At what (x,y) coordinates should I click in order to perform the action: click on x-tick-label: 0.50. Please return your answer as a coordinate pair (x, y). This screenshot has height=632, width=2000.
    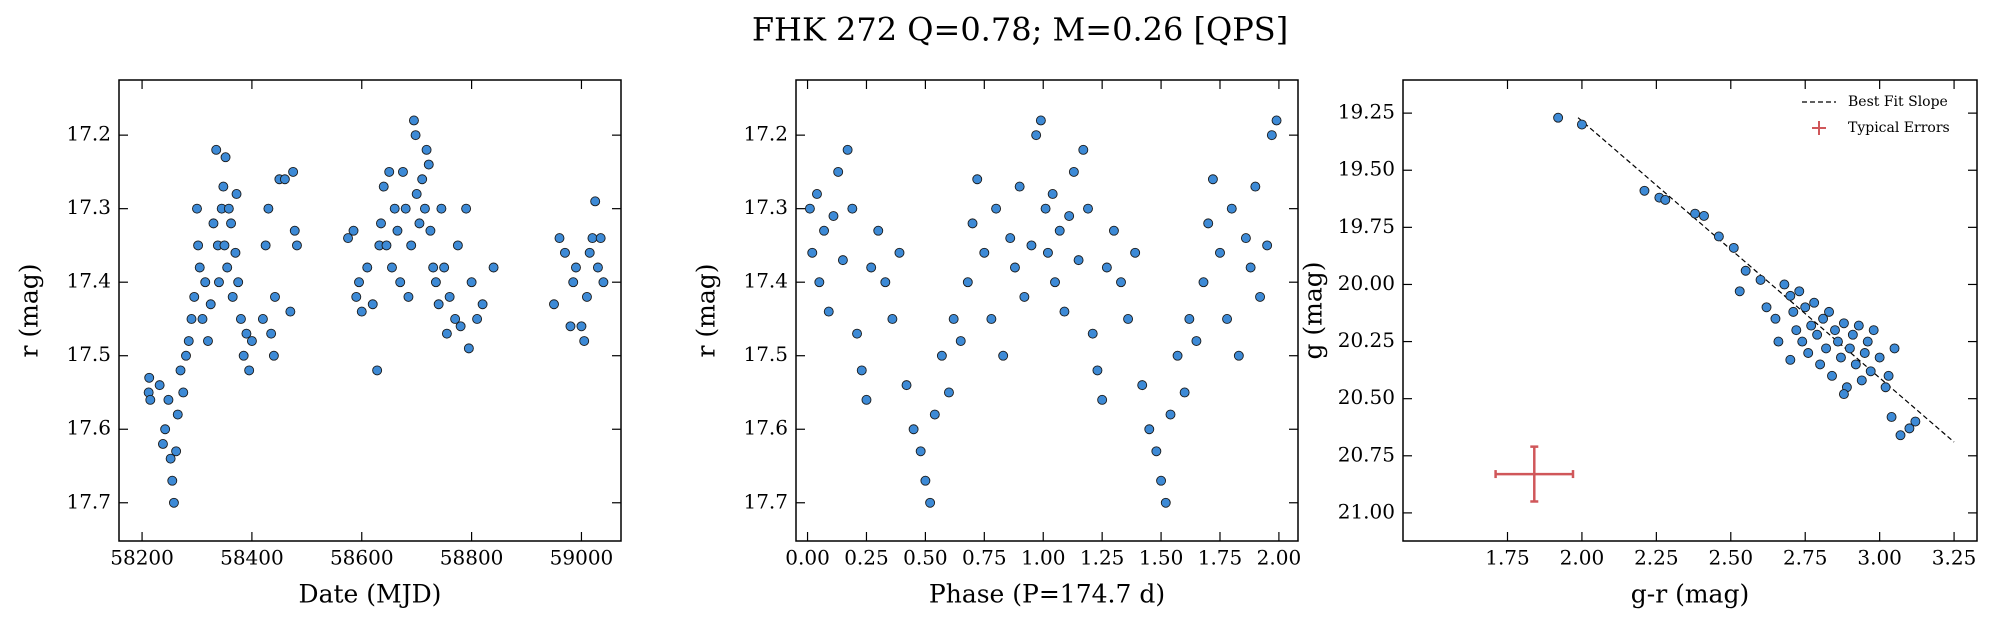
    Looking at the image, I should click on (925, 558).